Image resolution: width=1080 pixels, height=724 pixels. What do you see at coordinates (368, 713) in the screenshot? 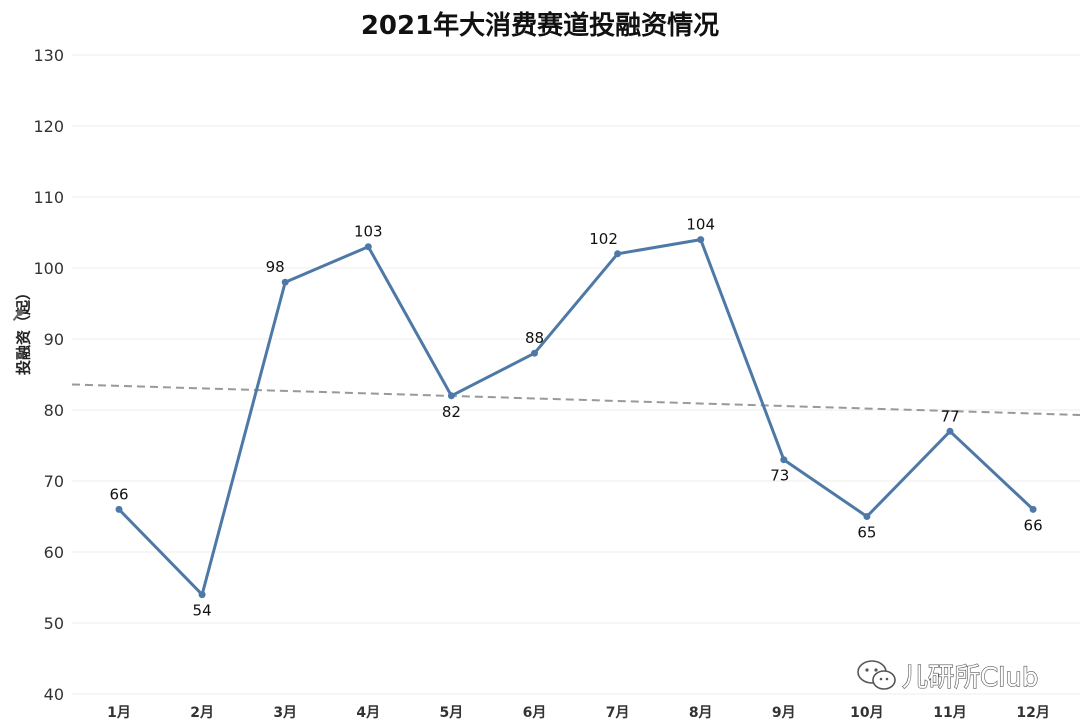
I see `x-tick-label: 4月` at bounding box center [368, 713].